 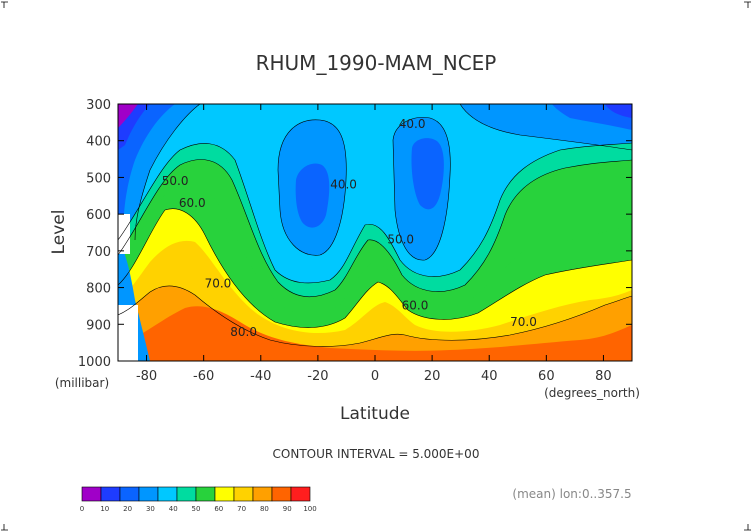 I want to click on x-tick-label: 60, so click(x=546, y=376).